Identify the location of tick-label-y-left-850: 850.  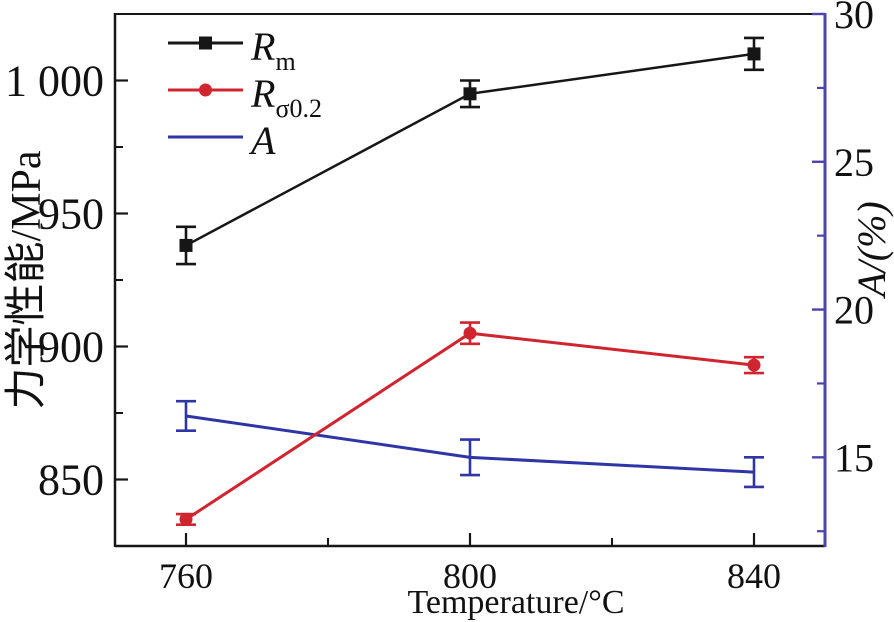
(71, 480).